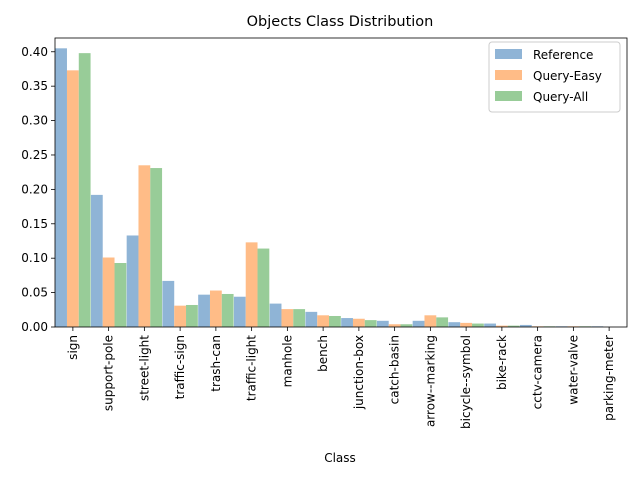 This screenshot has height=480, width=640. What do you see at coordinates (34, 155) in the screenshot?
I see `y-tick-label: 0.25` at bounding box center [34, 155].